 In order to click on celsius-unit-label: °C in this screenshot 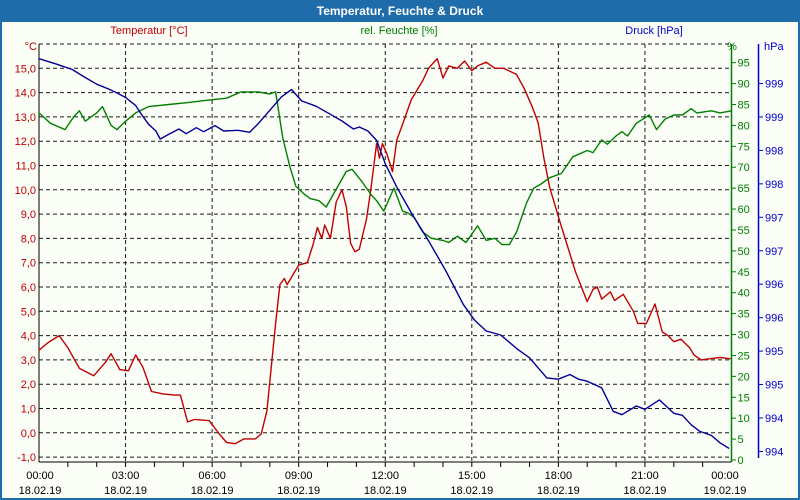, I will do `click(30, 47)`.